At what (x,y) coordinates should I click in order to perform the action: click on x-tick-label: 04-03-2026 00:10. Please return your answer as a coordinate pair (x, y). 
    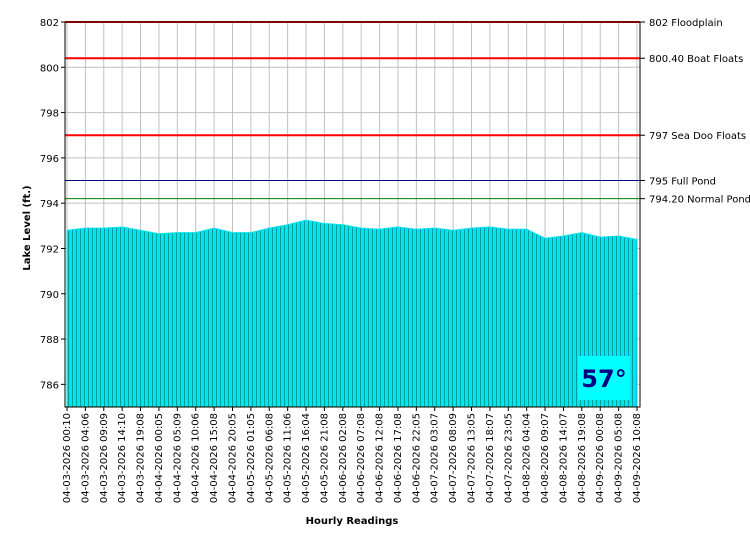
    Looking at the image, I should click on (67, 458).